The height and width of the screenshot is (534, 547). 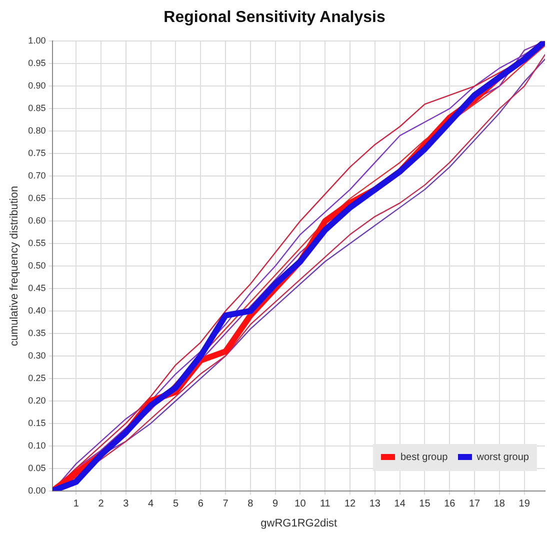 I want to click on y-tick-label: 0.60, so click(x=37, y=221).